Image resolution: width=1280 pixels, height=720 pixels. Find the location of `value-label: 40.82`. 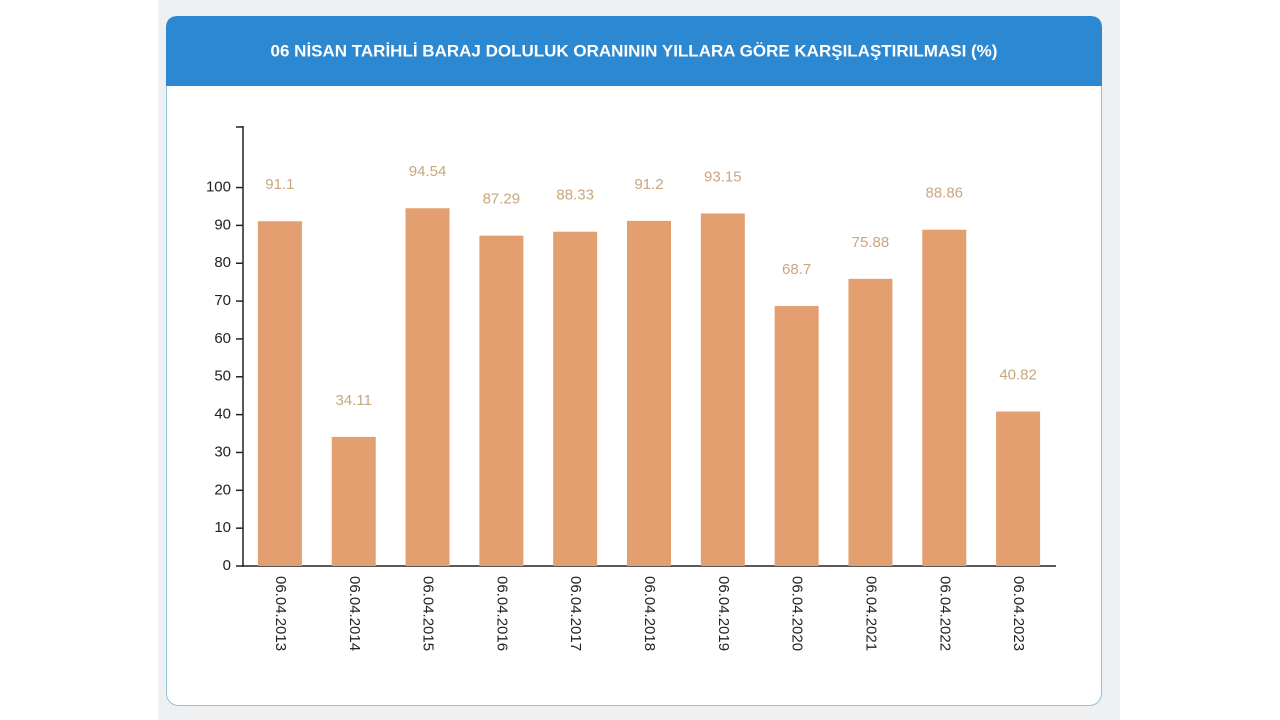

value-label: 40.82 is located at coordinates (1018, 374).